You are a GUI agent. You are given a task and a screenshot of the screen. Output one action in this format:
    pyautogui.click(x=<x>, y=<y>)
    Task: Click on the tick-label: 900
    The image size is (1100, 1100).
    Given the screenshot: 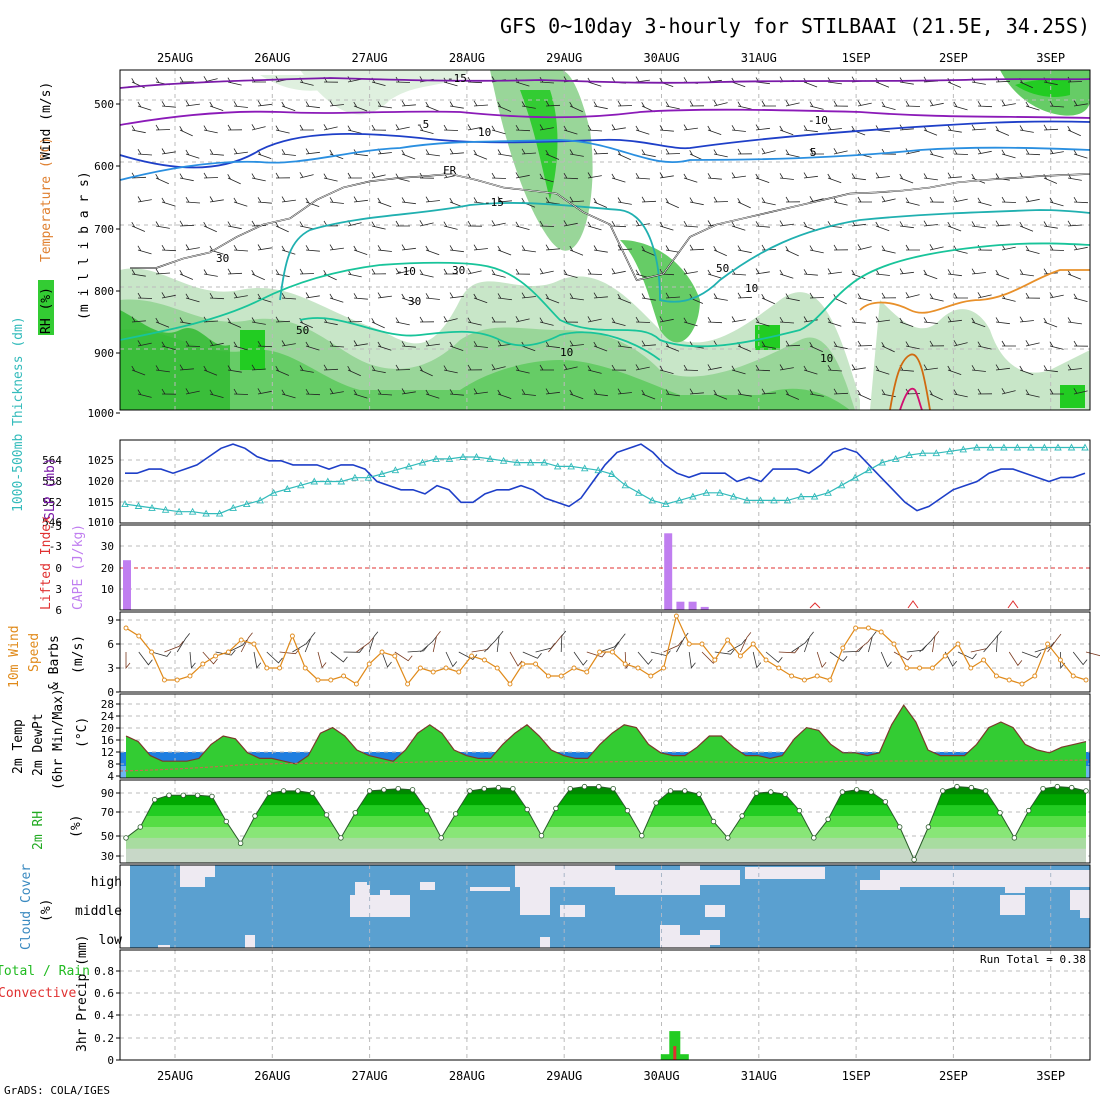 What is the action you would take?
    pyautogui.click(x=104, y=353)
    